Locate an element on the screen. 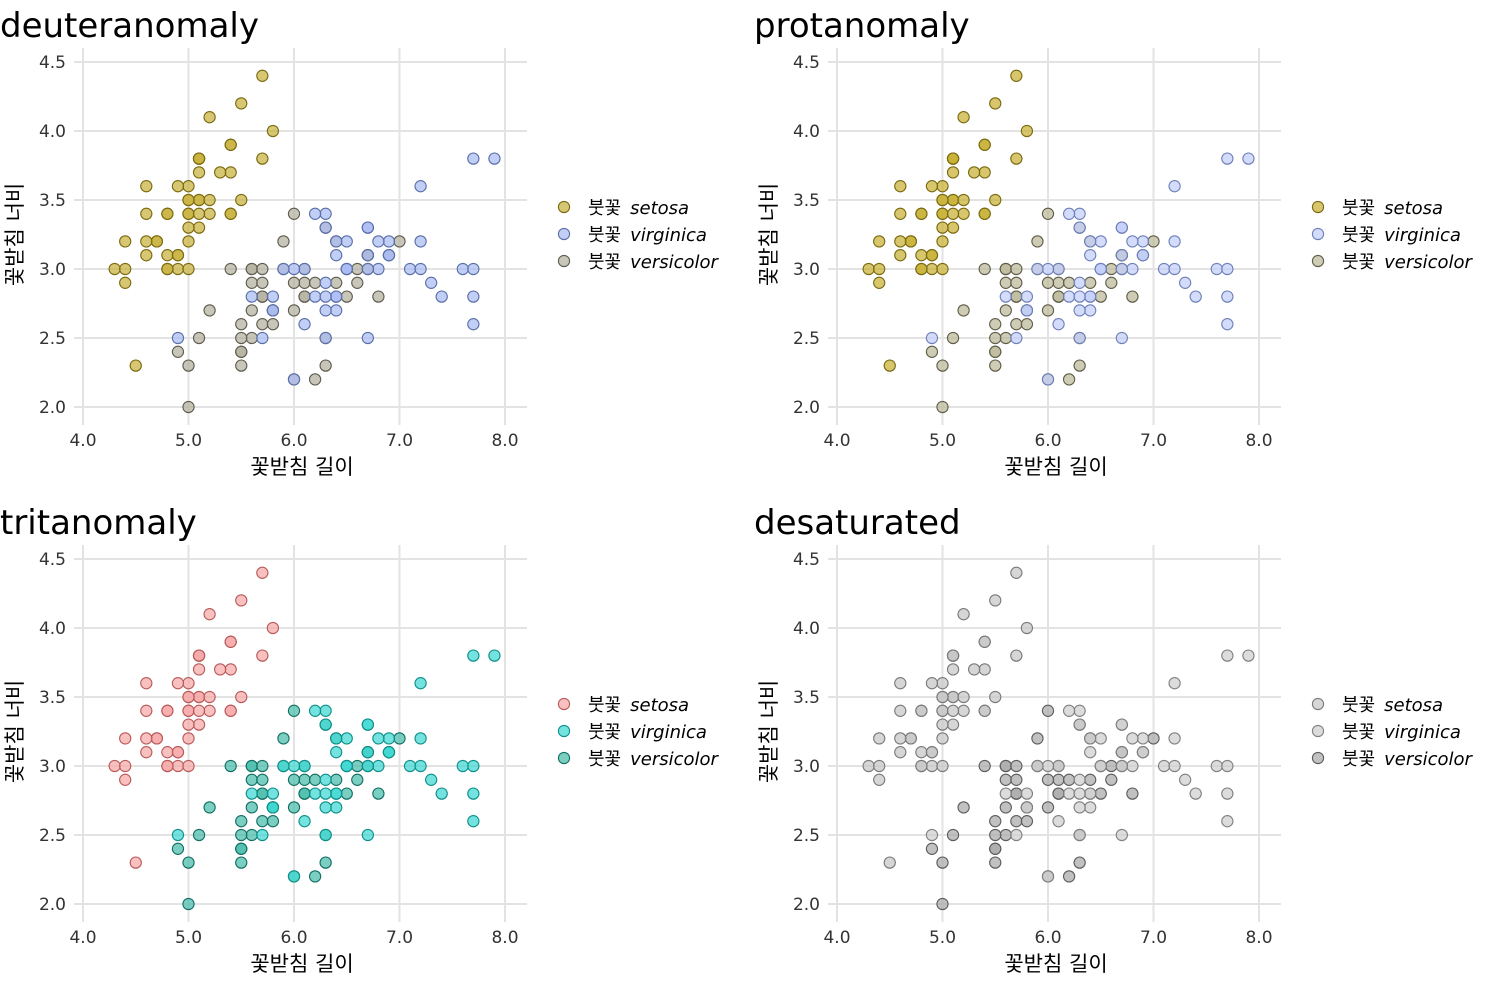 The image size is (1508, 995). chart-title: protanomaly is located at coordinates (862, 26).